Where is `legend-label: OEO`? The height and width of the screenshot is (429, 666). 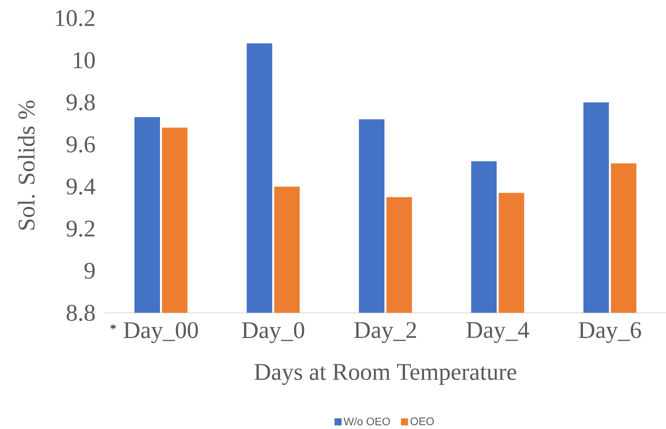
legend-label: OEO is located at coordinates (422, 421).